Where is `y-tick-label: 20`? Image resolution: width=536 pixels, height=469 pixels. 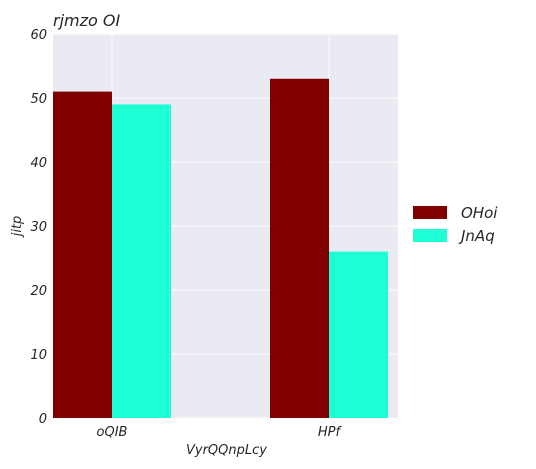 y-tick-label: 20 is located at coordinates (38, 291).